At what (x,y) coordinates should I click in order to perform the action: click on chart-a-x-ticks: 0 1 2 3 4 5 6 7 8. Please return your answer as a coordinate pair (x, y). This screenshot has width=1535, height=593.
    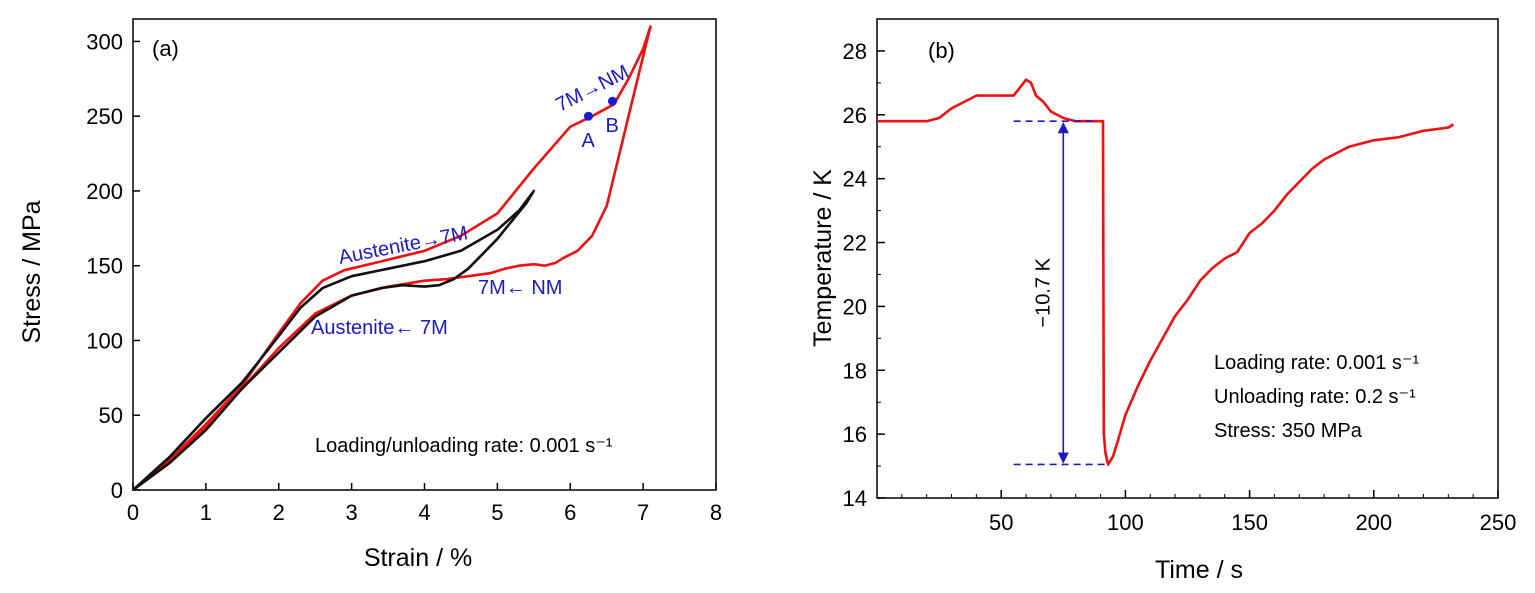
    Looking at the image, I should click on (424, 504).